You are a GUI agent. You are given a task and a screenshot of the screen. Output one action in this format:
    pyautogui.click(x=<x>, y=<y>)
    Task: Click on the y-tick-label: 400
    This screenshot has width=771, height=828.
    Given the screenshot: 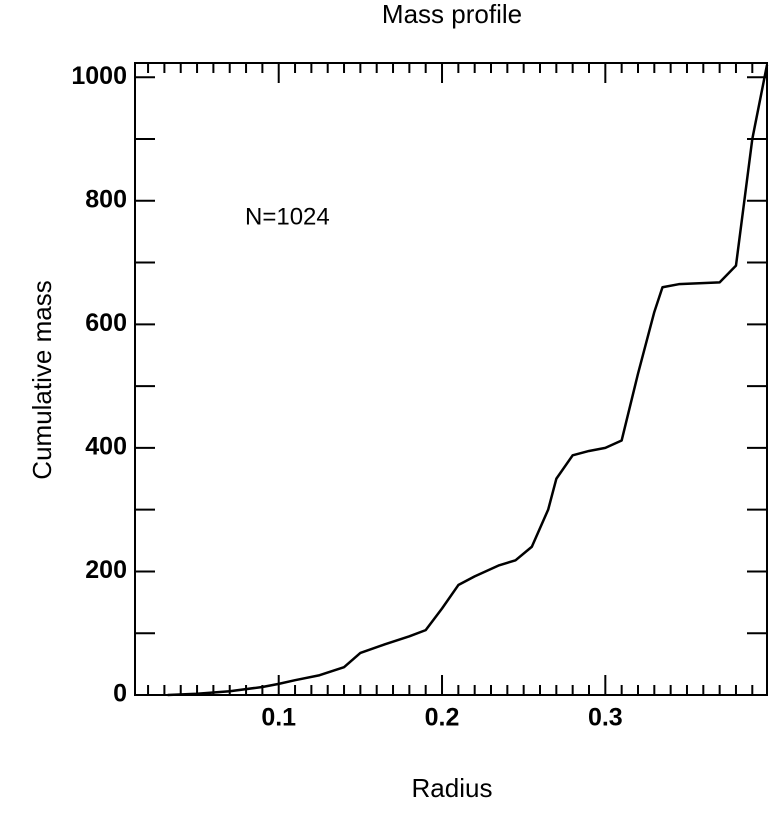 What is the action you would take?
    pyautogui.click(x=106, y=446)
    